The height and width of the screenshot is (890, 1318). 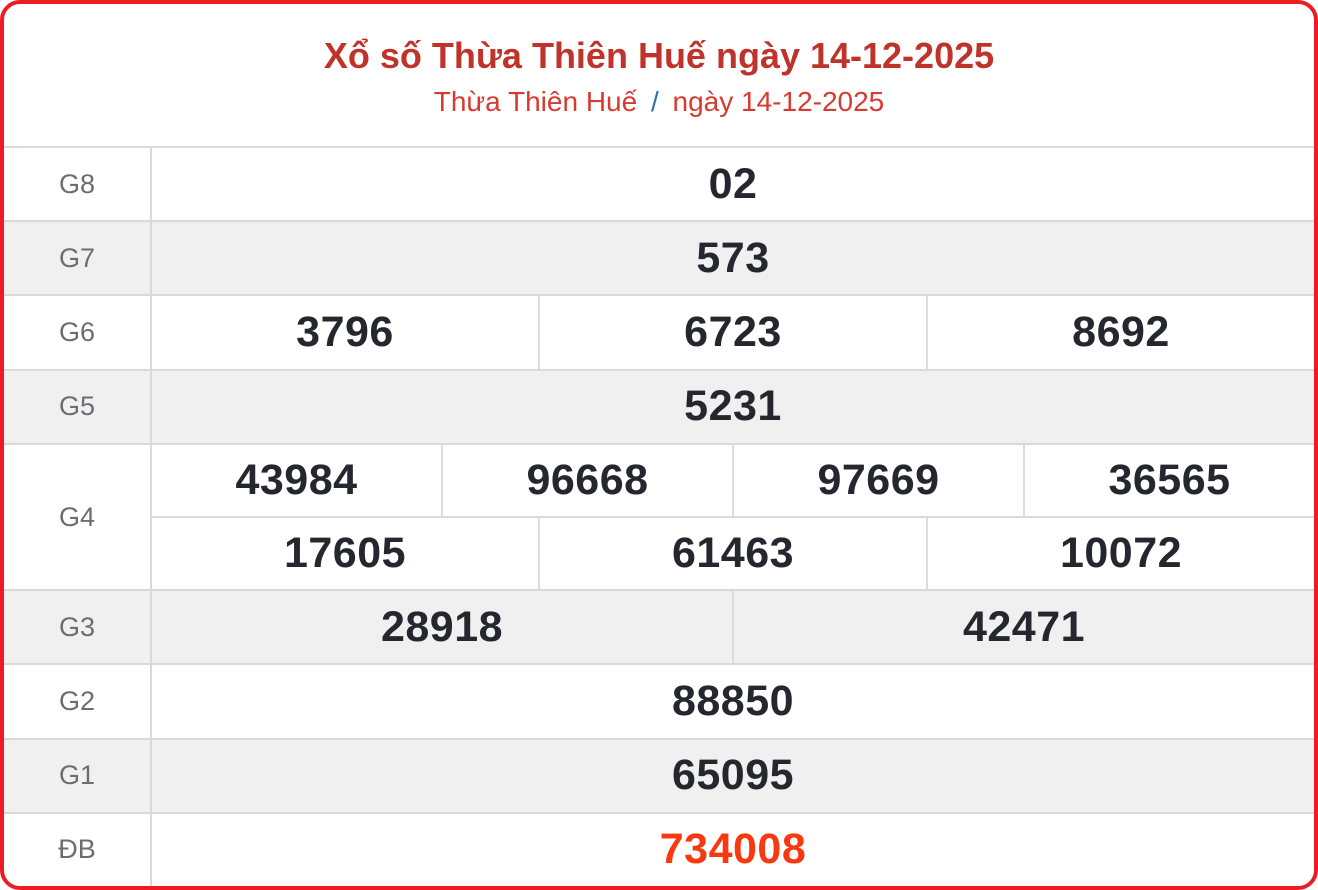 I want to click on prize-subrow-db: 734008, so click(x=733, y=850).